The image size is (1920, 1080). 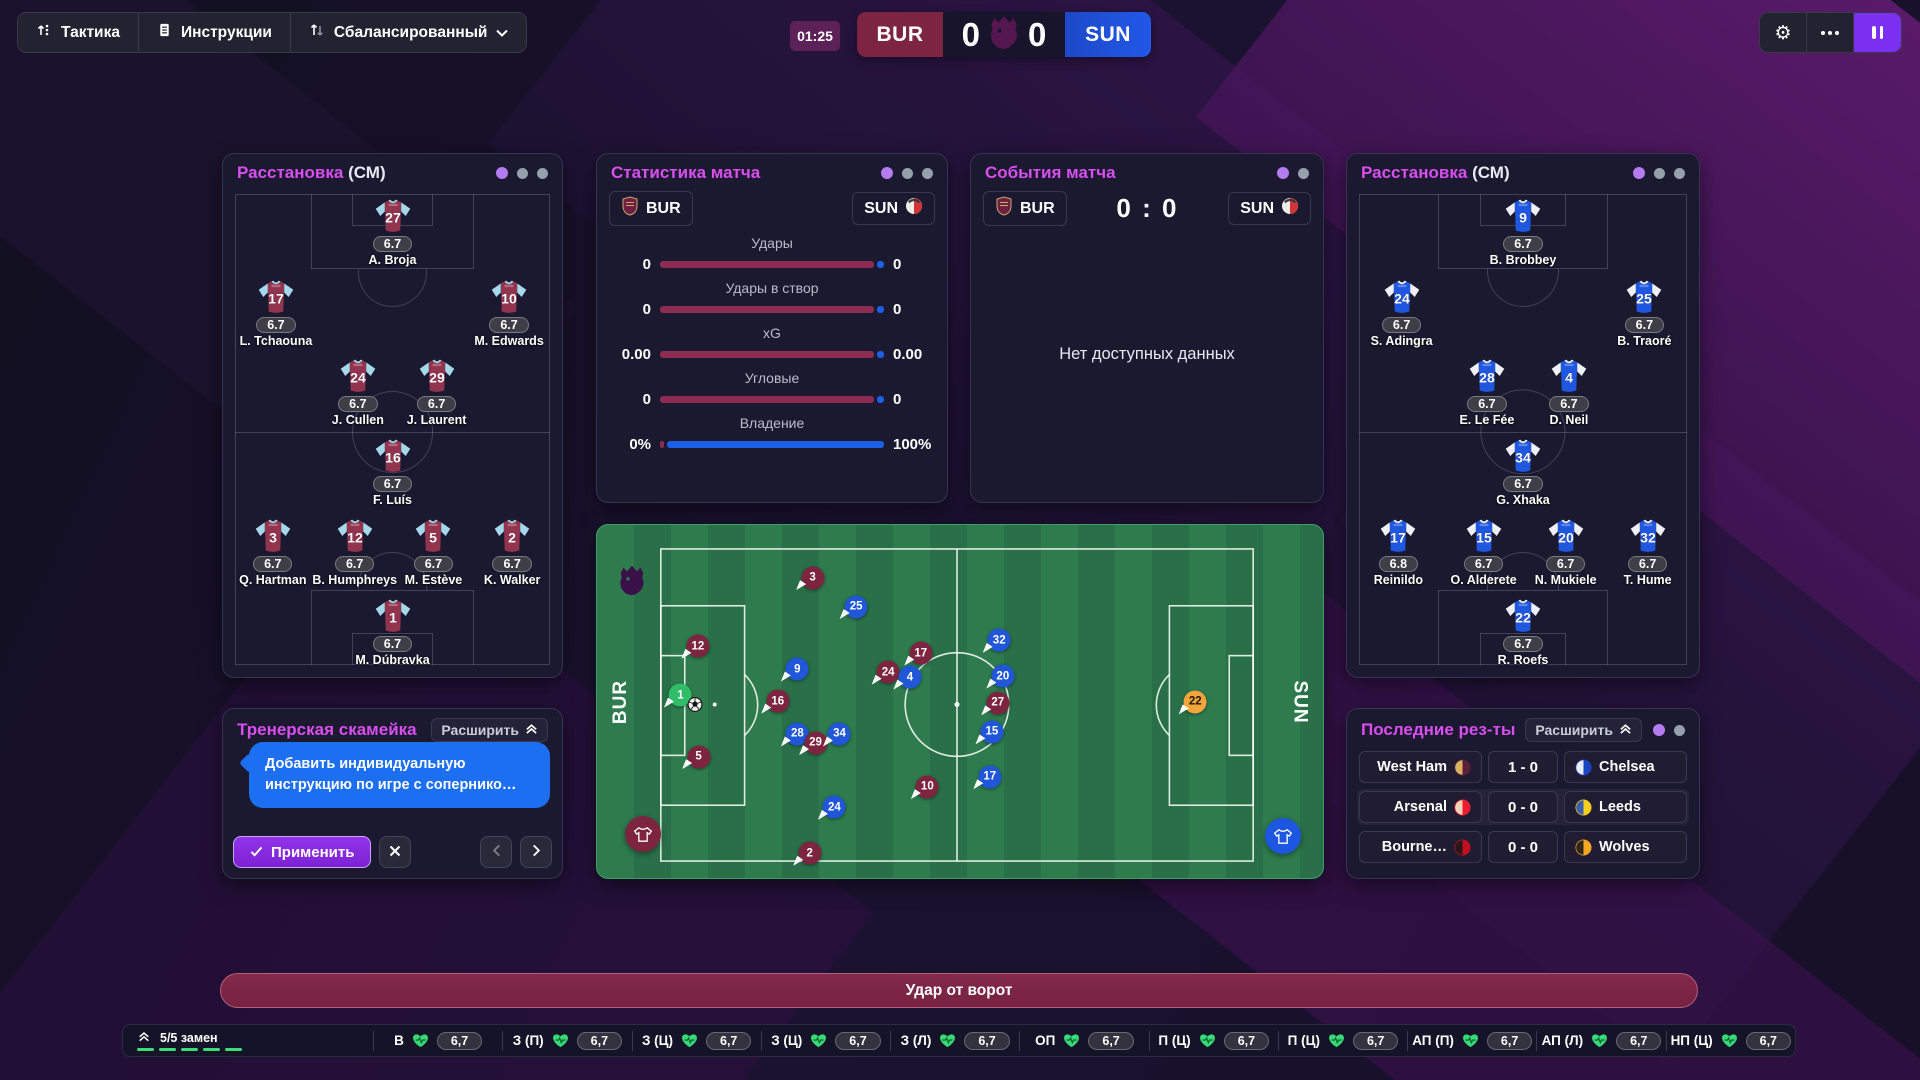 I want to click on formation-player: 17 6.7 L. Tchaouna, so click(x=276, y=314).